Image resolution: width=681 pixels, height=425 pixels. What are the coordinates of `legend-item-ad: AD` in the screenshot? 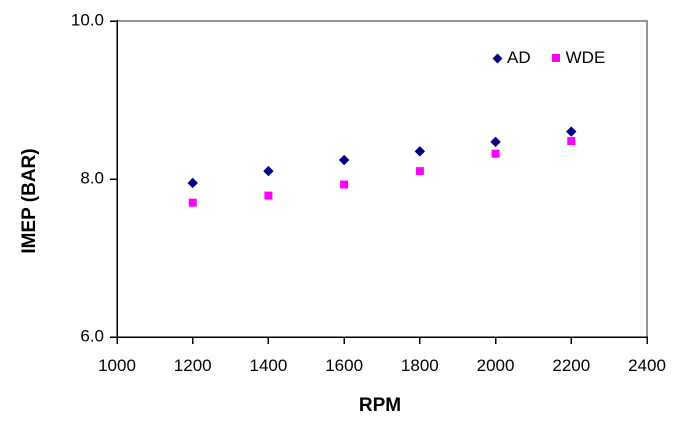 It's located at (511, 57).